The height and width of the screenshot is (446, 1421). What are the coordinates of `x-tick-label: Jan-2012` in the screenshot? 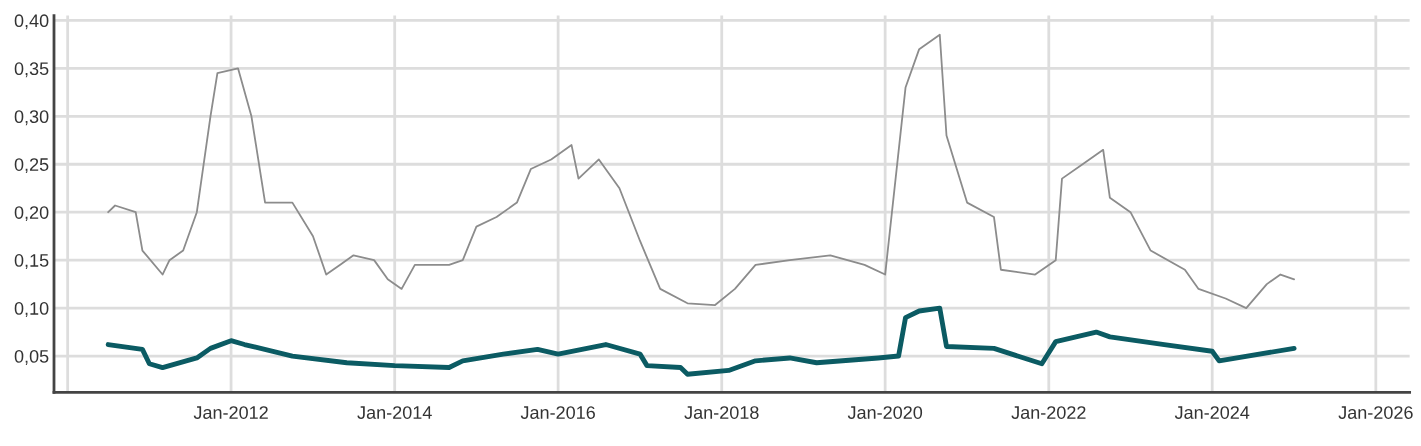 It's located at (230, 412).